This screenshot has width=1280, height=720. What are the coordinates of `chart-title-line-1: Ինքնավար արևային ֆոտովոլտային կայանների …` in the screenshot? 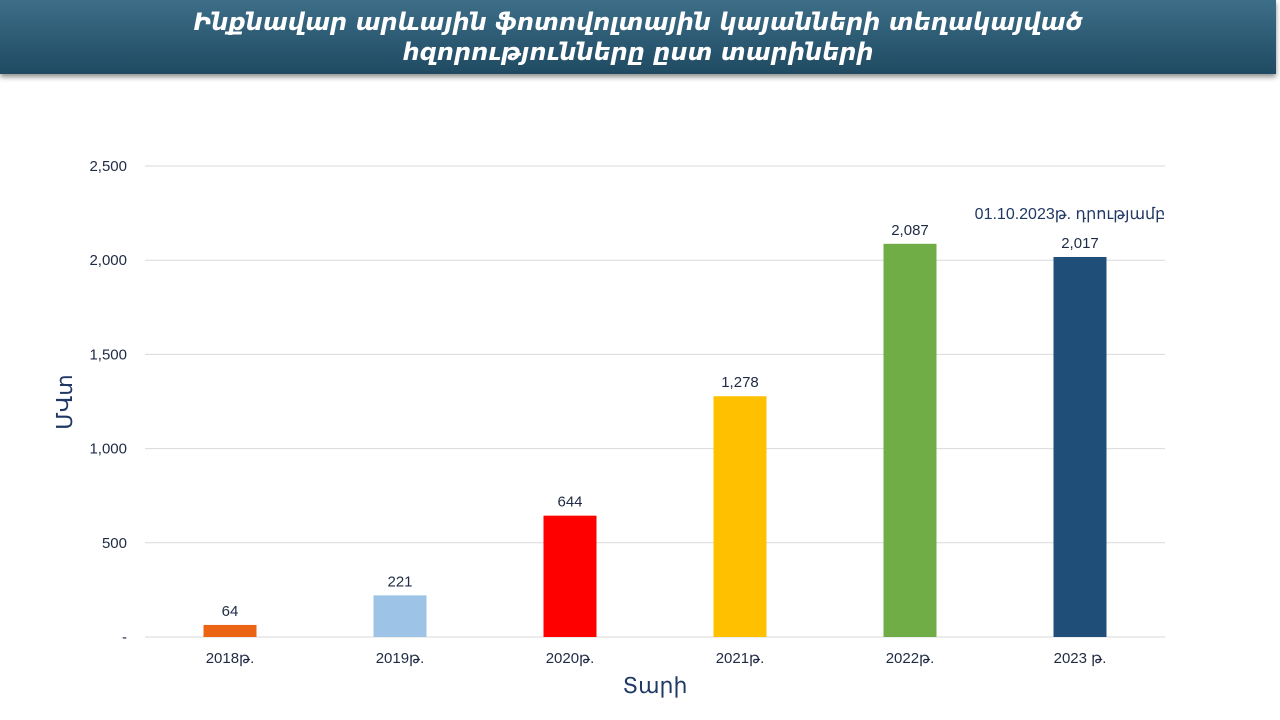 It's located at (638, 22).